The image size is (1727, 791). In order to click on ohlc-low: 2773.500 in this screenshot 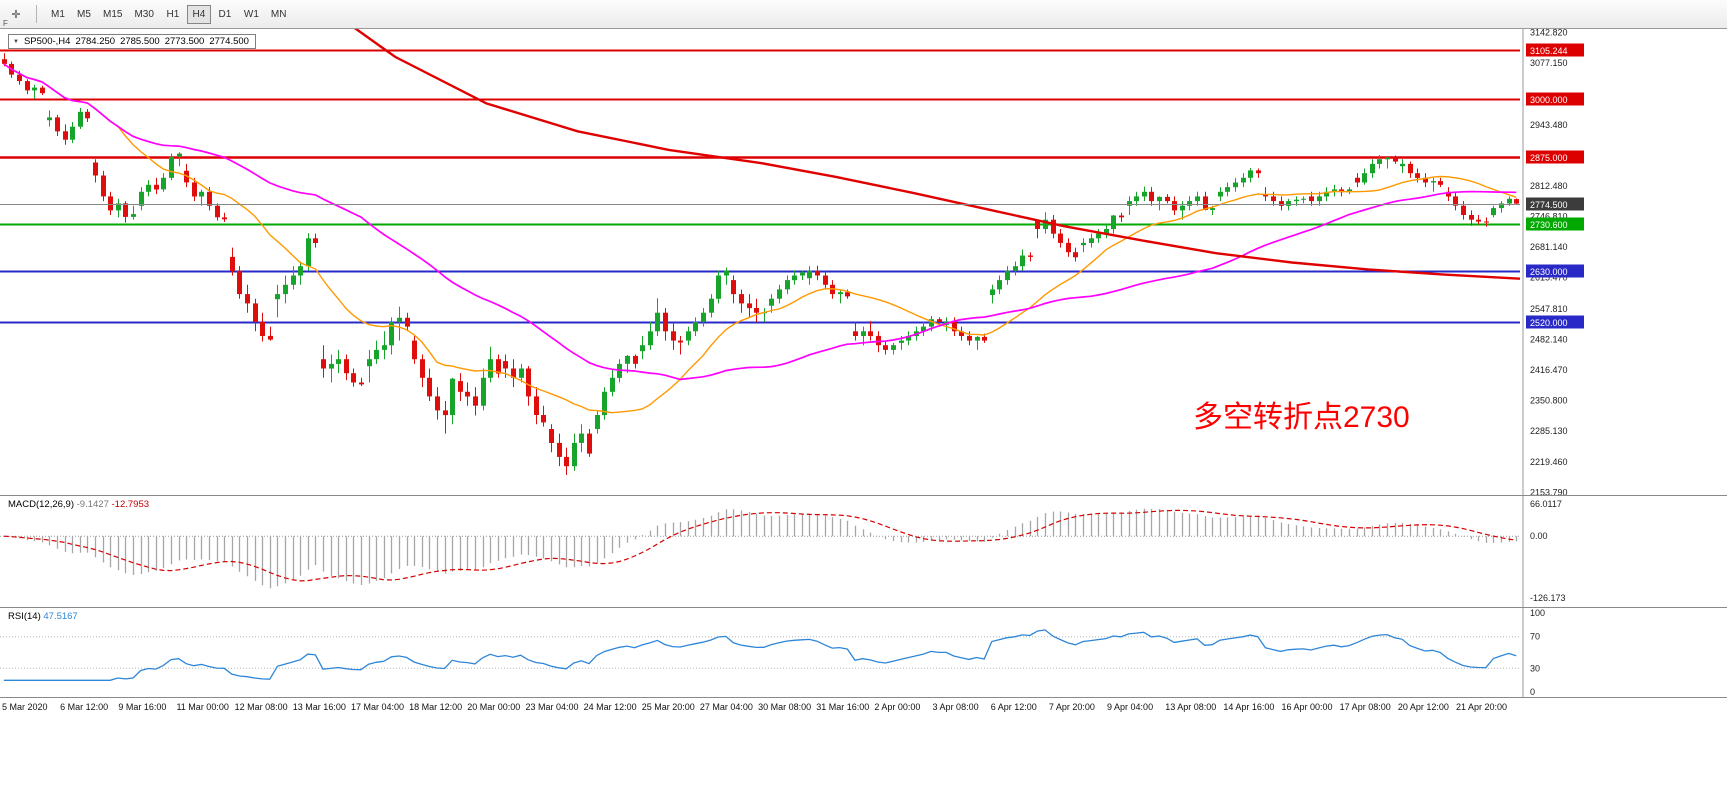, I will do `click(184, 41)`.